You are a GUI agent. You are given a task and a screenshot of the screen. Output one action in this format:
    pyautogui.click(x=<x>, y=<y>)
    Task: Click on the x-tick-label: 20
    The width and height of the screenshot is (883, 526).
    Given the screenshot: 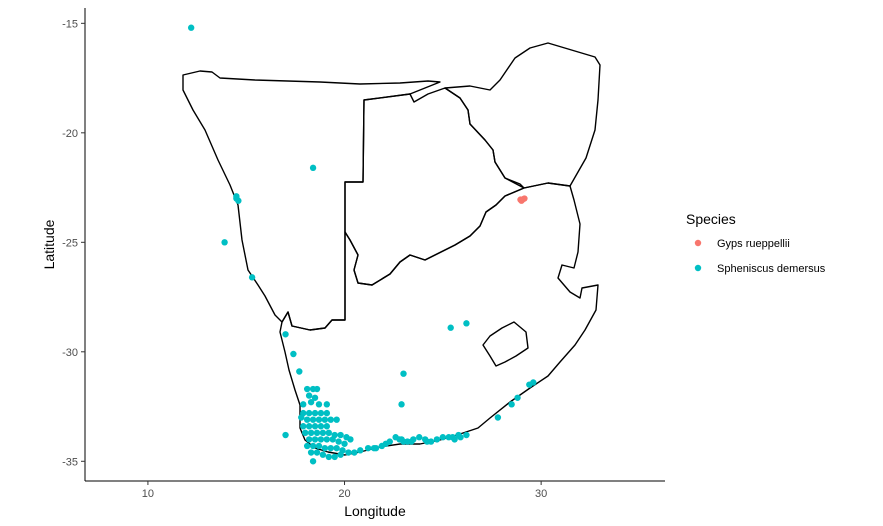 What is the action you would take?
    pyautogui.click(x=344, y=494)
    